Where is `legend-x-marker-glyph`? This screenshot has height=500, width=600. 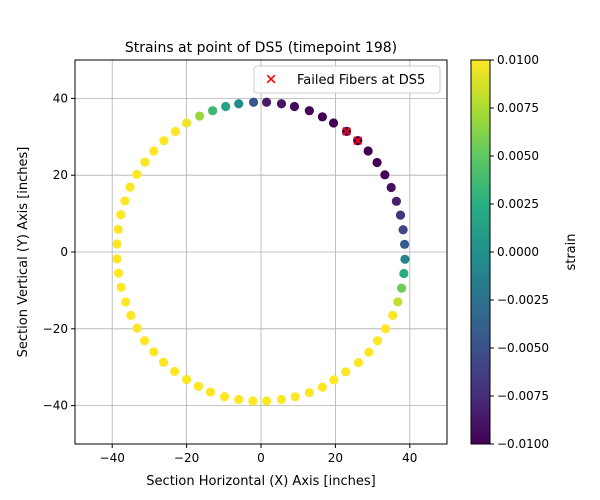 legend-x-marker-glyph is located at coordinates (271, 79).